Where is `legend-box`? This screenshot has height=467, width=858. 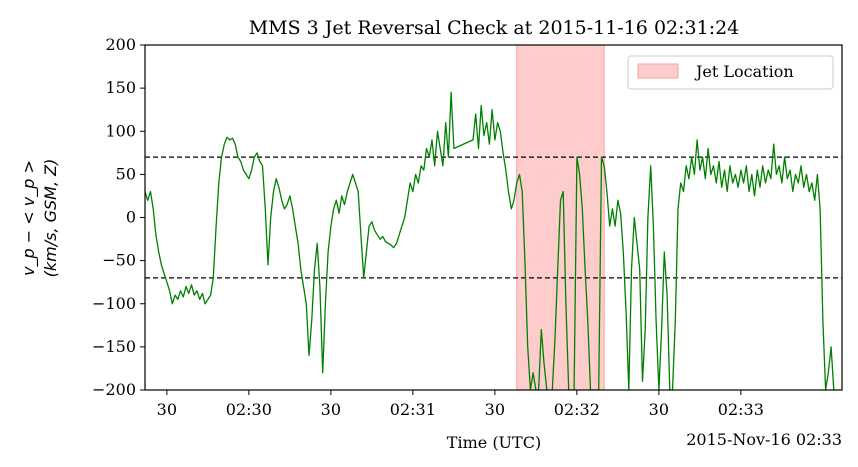 legend-box is located at coordinates (730, 72).